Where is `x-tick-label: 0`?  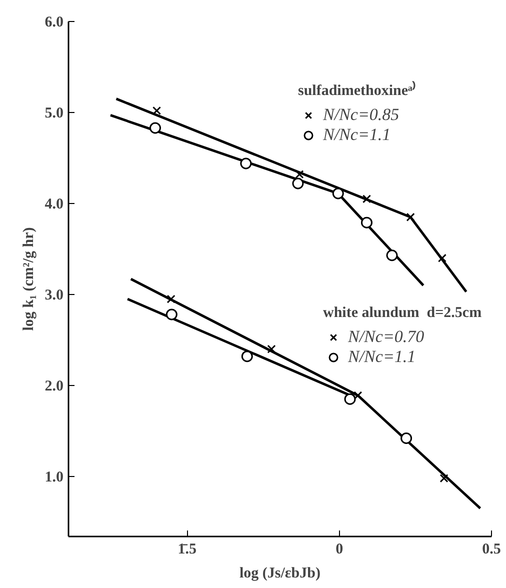 x-tick-label: 0 is located at coordinates (340, 550).